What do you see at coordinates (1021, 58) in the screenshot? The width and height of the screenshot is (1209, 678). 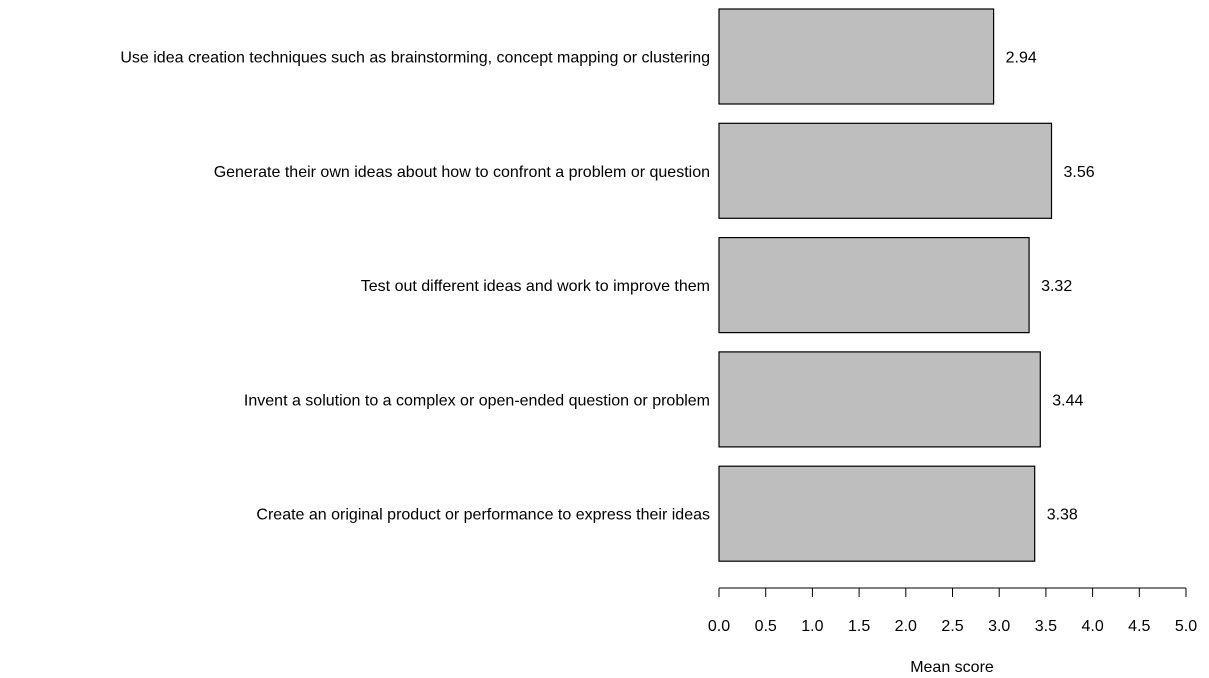 I see `bar-value-label: 2.94` at bounding box center [1021, 58].